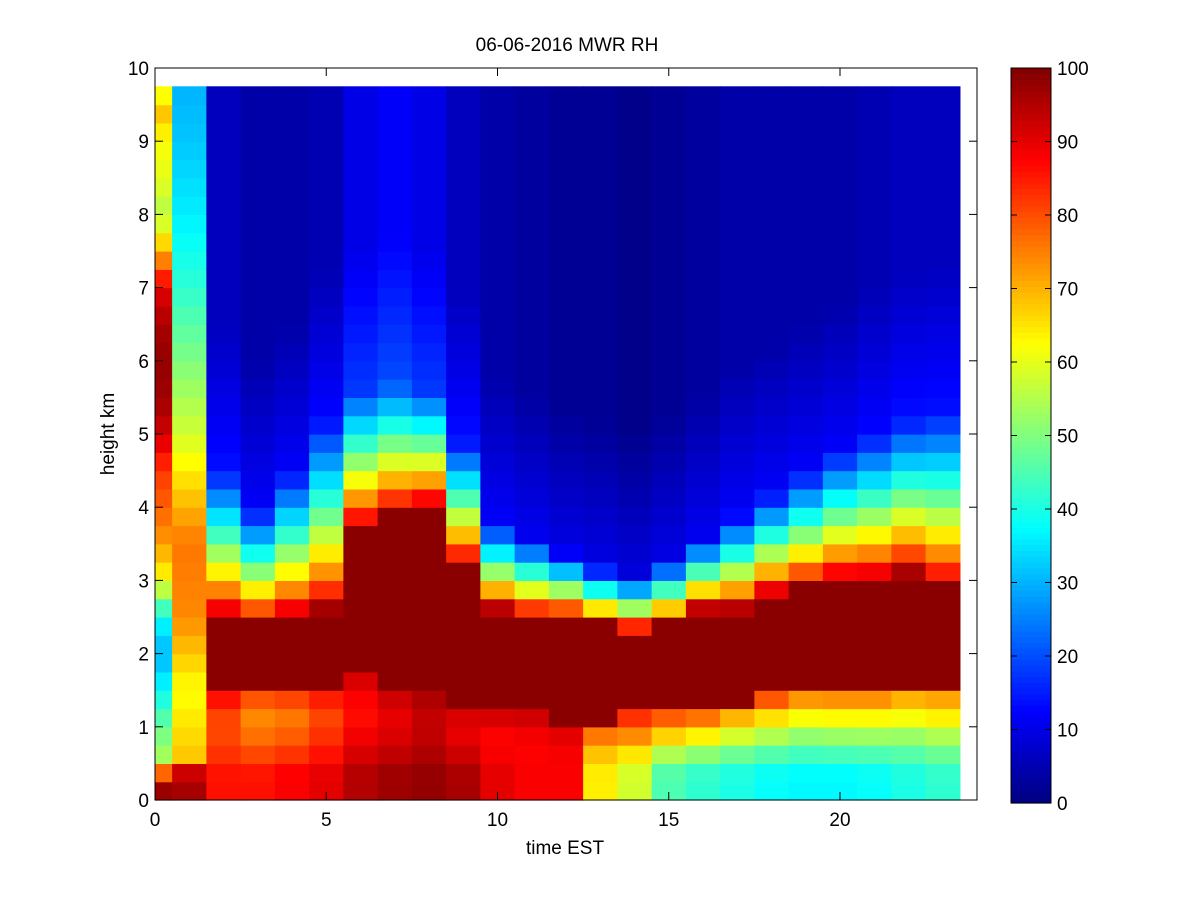  I want to click on y-tick-label: 6, so click(143, 362).